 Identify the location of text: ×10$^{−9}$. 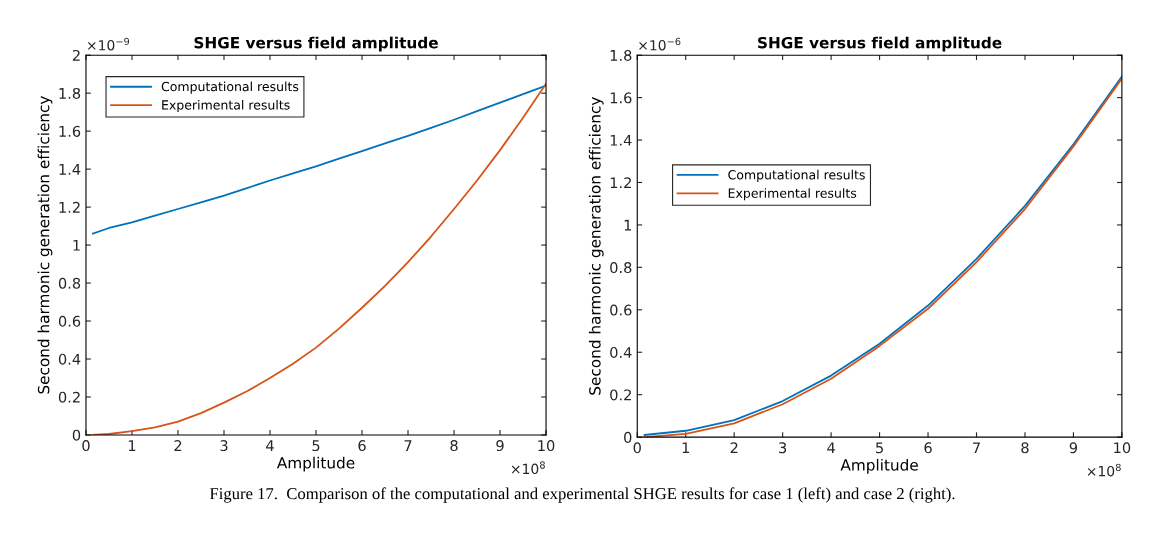
(108, 44).